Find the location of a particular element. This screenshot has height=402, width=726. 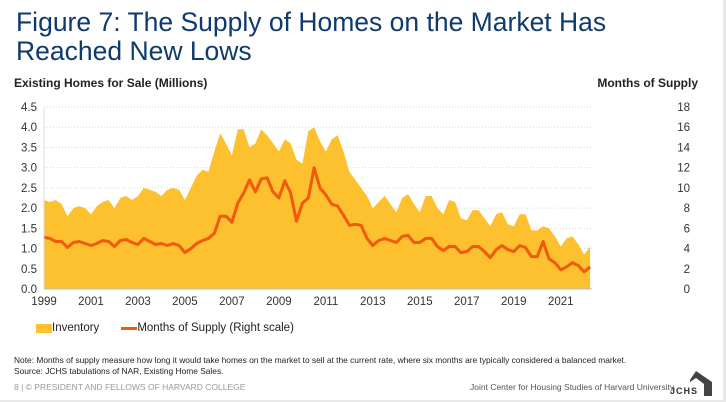

y2-tick-label: 4 is located at coordinates (687, 250).